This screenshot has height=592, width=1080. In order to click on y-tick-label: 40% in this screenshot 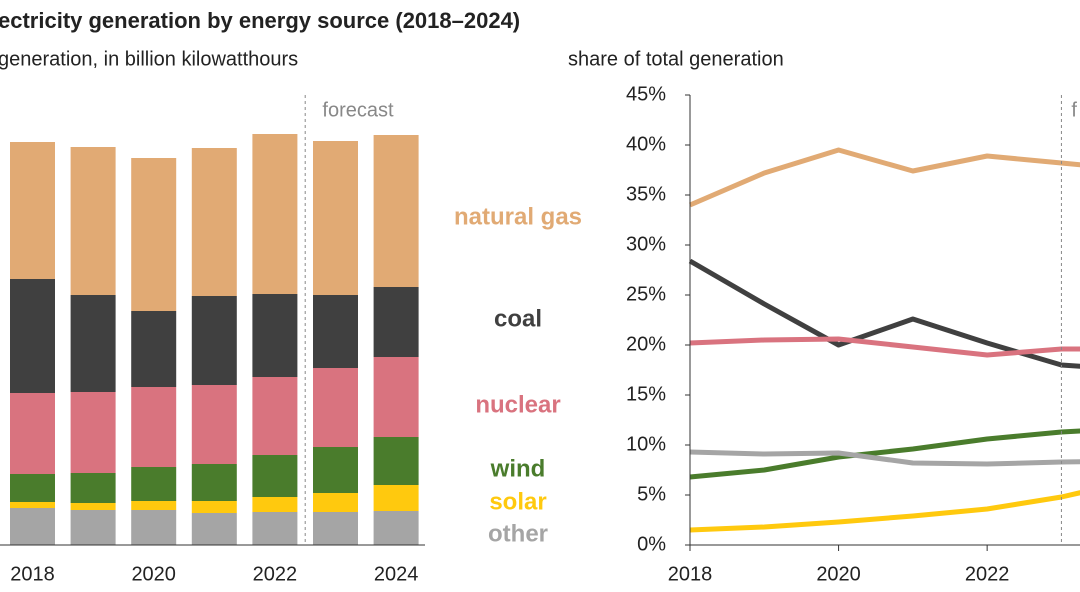, I will do `click(646, 144)`.